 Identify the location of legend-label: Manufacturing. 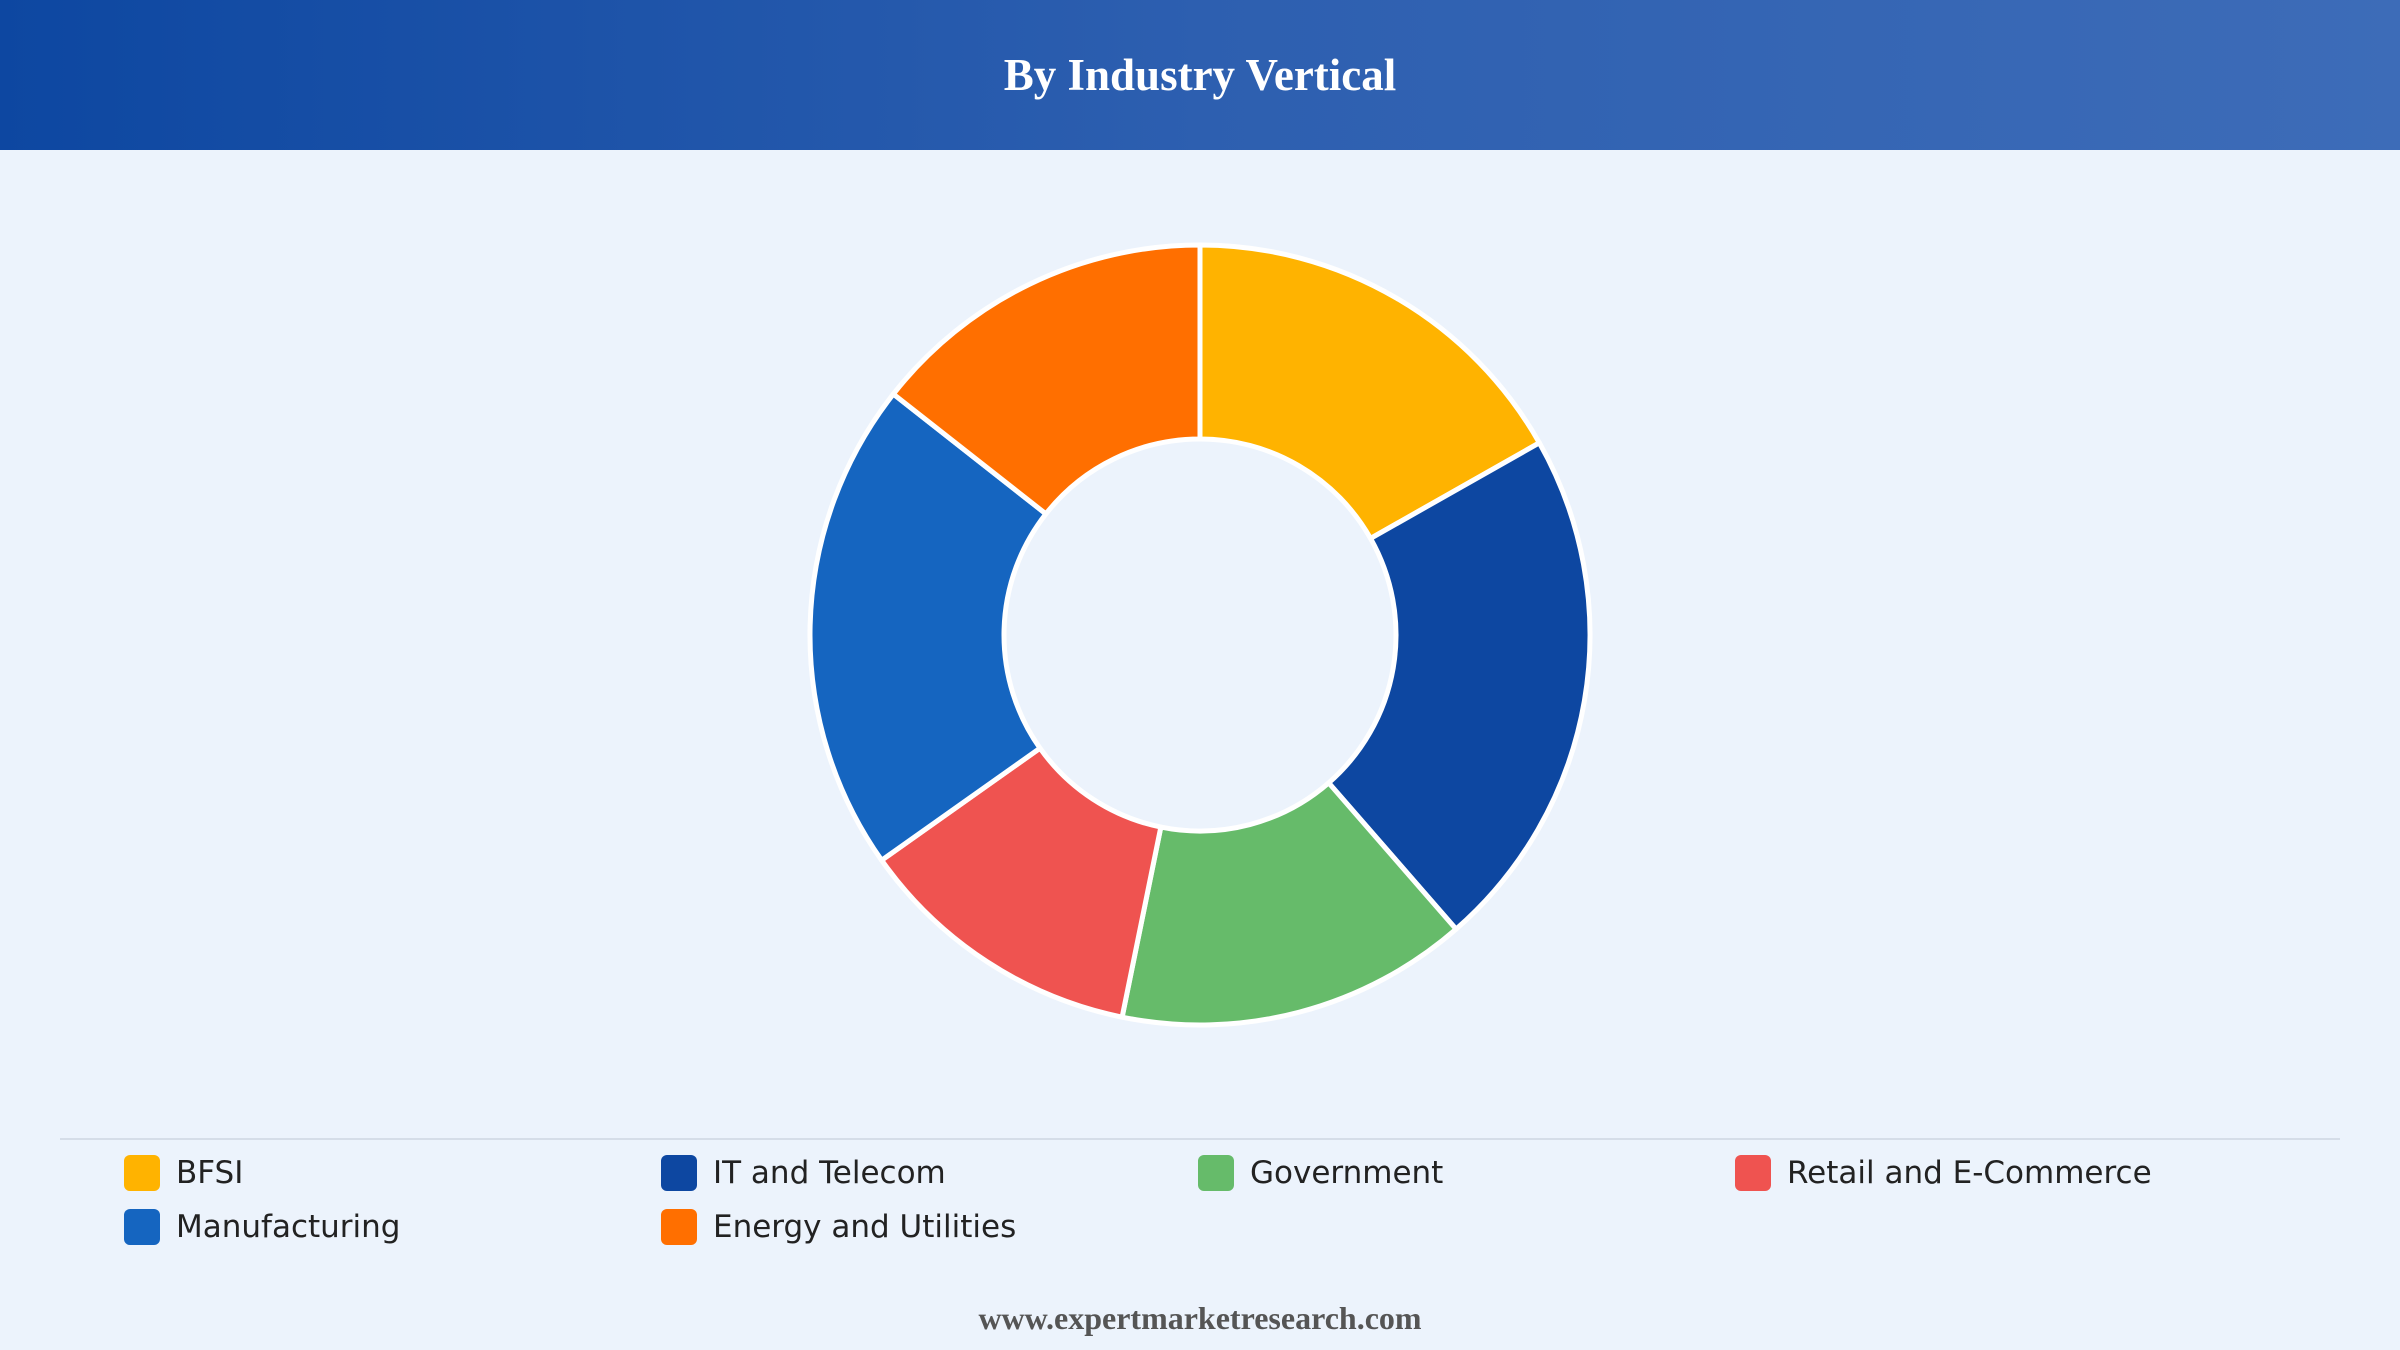
(288, 1227).